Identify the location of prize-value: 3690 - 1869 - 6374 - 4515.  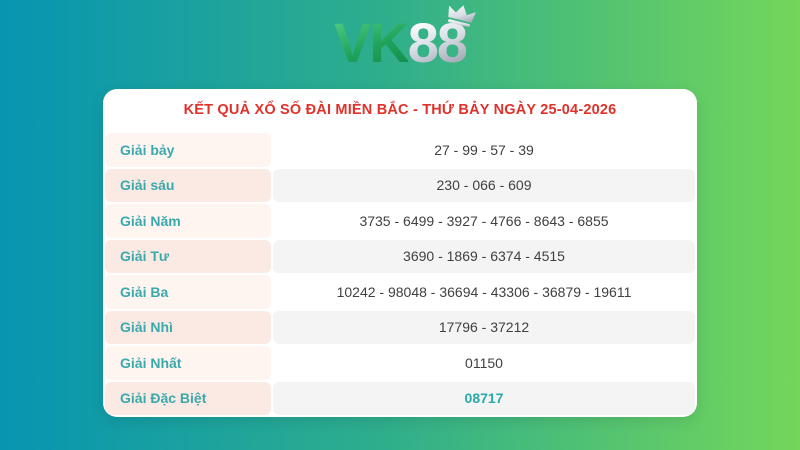
(484, 256).